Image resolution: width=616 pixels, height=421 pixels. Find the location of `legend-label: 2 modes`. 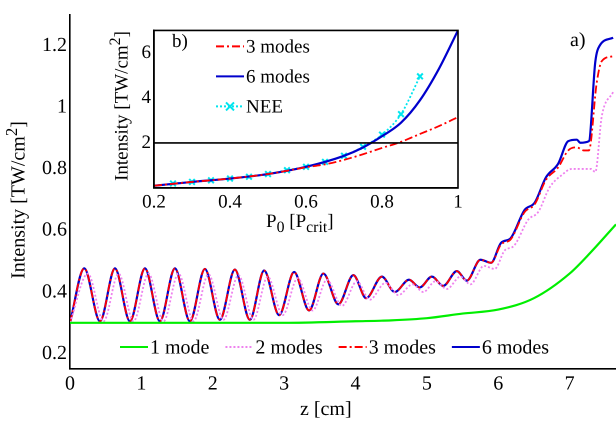

legend-label: 2 modes is located at coordinates (289, 347).